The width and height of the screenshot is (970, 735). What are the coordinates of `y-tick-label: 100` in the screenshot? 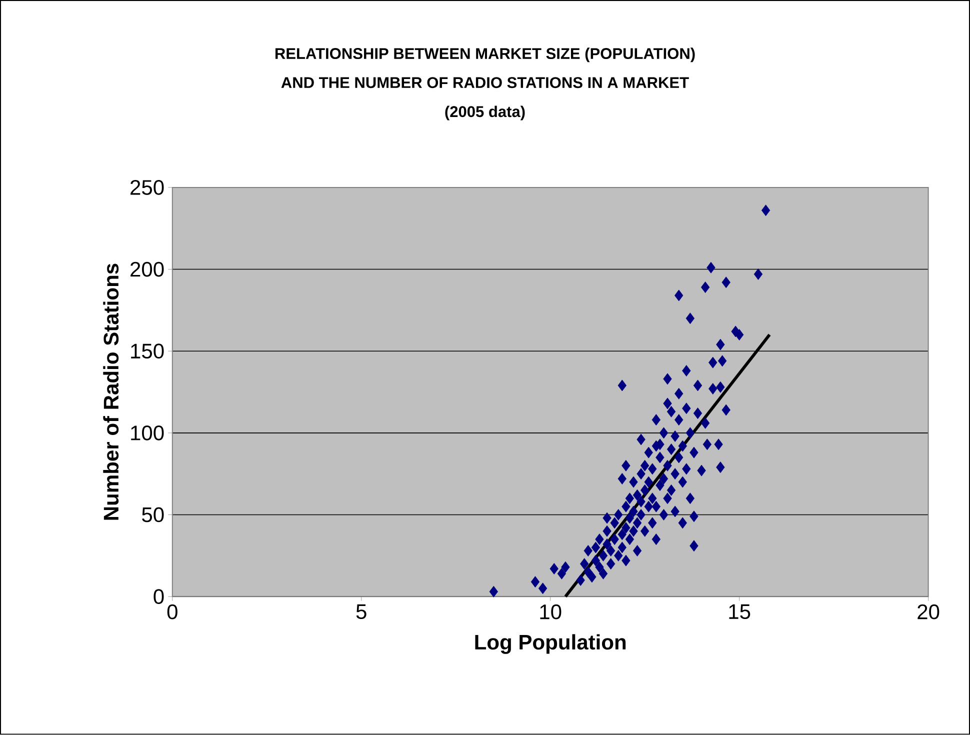 It's located at (147, 433).